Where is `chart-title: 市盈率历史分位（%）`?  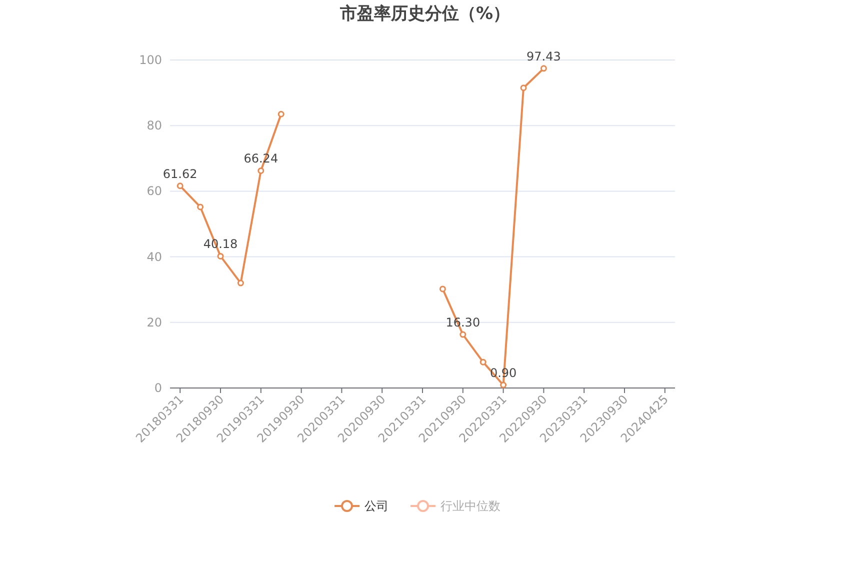
chart-title: 市盈率历史分位（%） is located at coordinates (424, 14).